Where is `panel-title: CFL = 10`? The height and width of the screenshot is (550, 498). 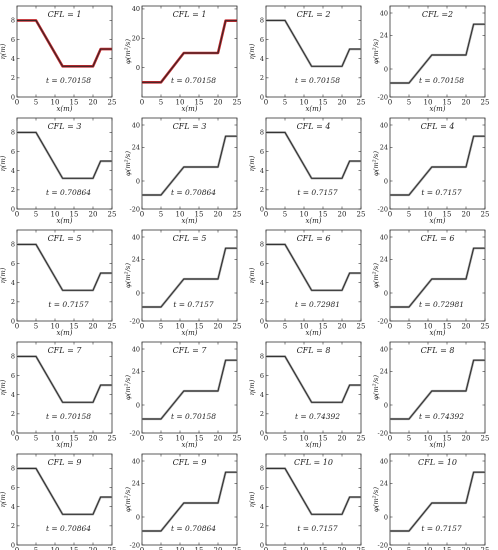
panel-title: CFL = 10 is located at coordinates (313, 462).